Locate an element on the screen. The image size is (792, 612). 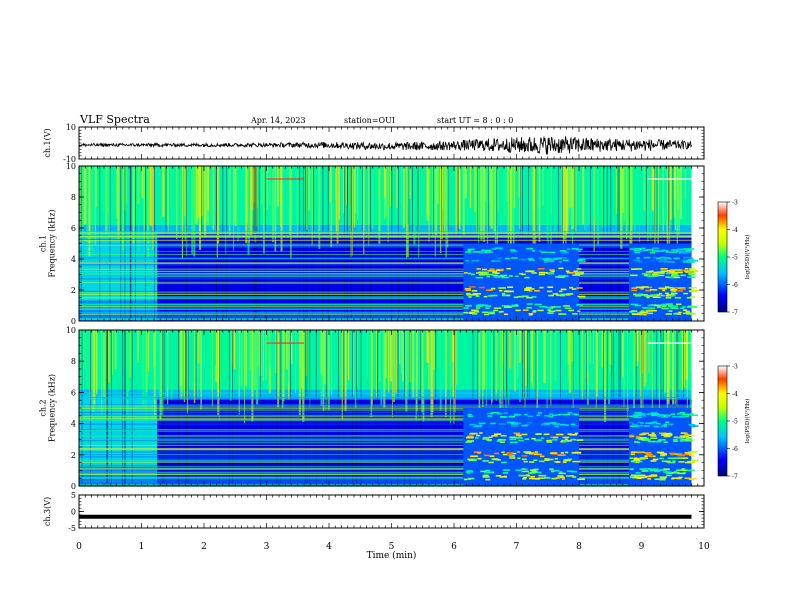
x-tick-label: 1 is located at coordinates (142, 547).